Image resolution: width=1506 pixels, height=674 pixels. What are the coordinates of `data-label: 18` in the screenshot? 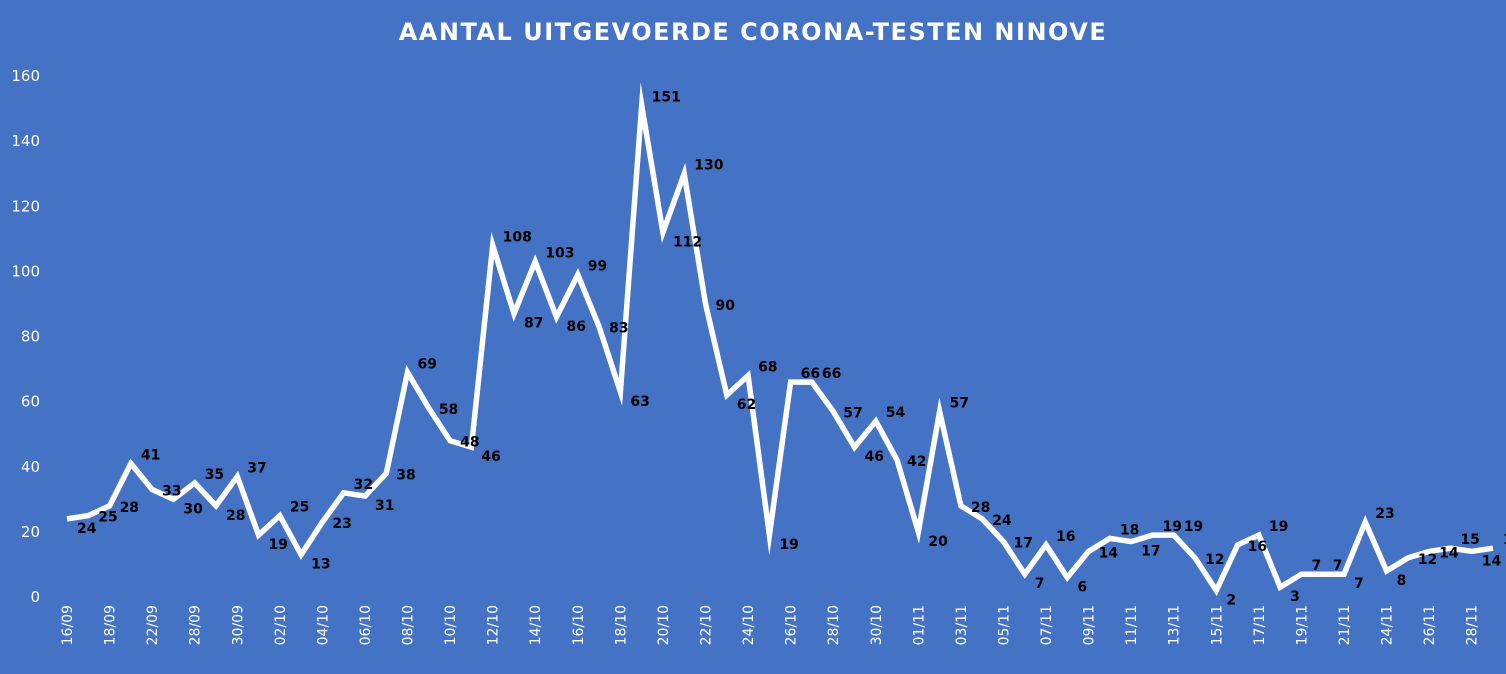 It's located at (1129, 530).